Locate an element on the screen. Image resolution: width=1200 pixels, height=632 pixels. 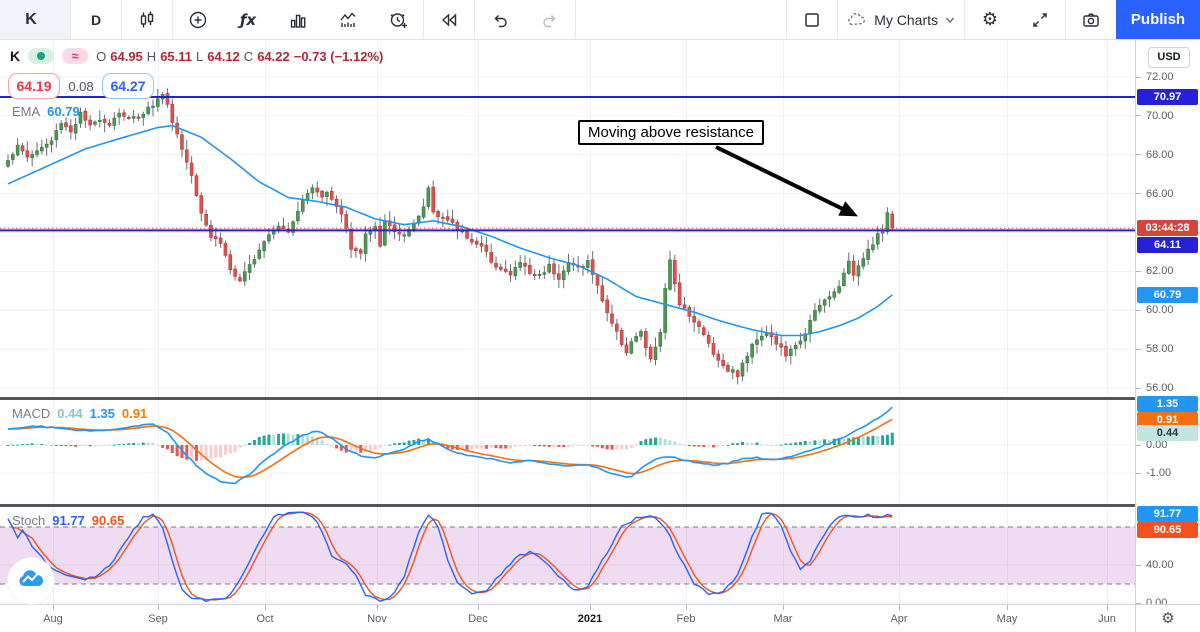
indicator-templates-button is located at coordinates (348, 19).